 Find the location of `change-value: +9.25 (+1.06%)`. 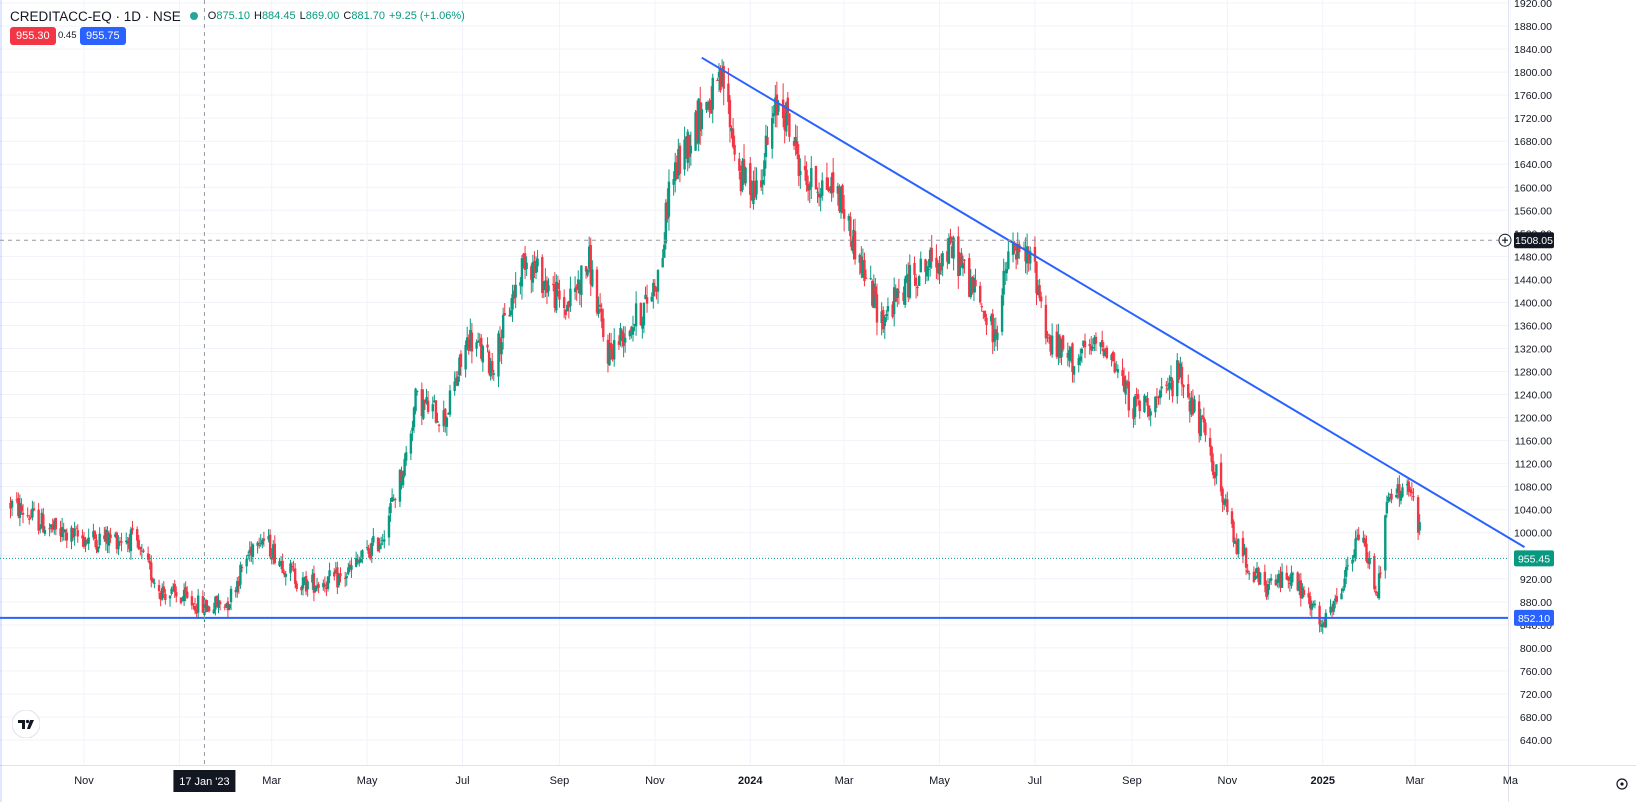

change-value: +9.25 (+1.06%) is located at coordinates (426, 16).